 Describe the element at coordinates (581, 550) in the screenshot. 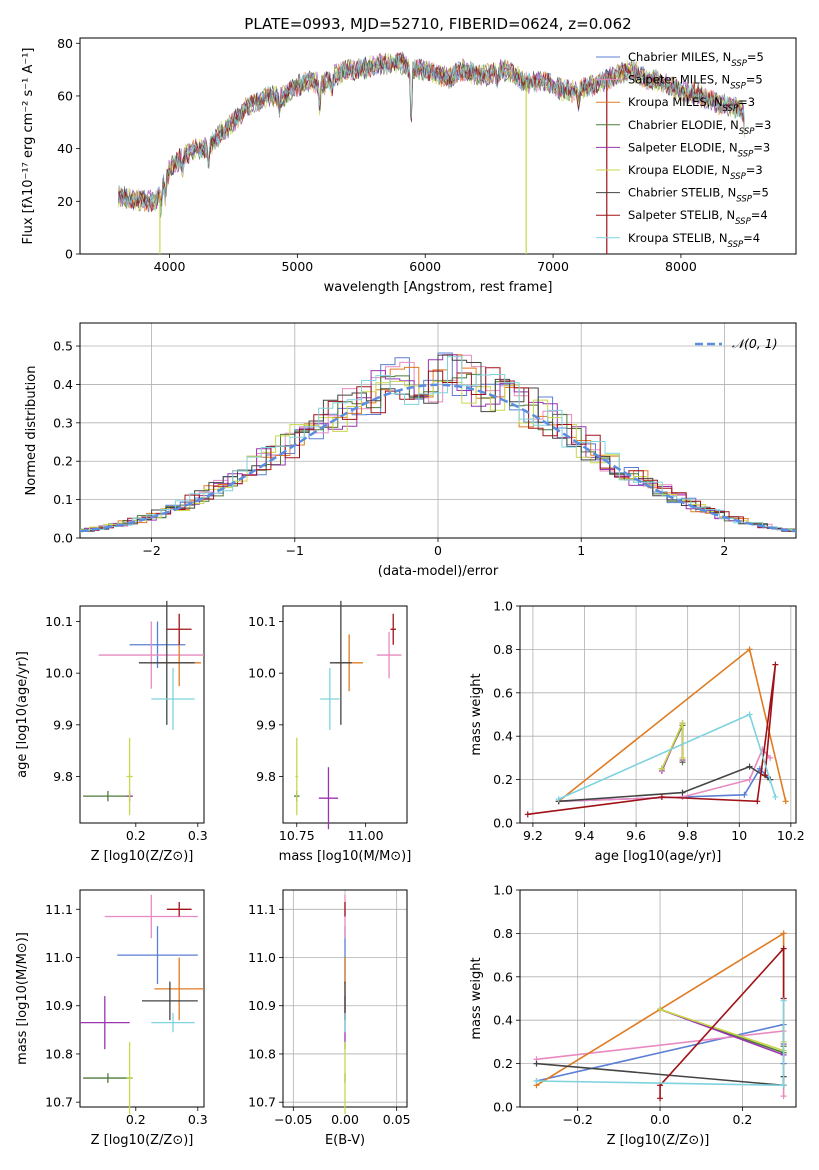

I see `x-tick-label: 1` at that location.